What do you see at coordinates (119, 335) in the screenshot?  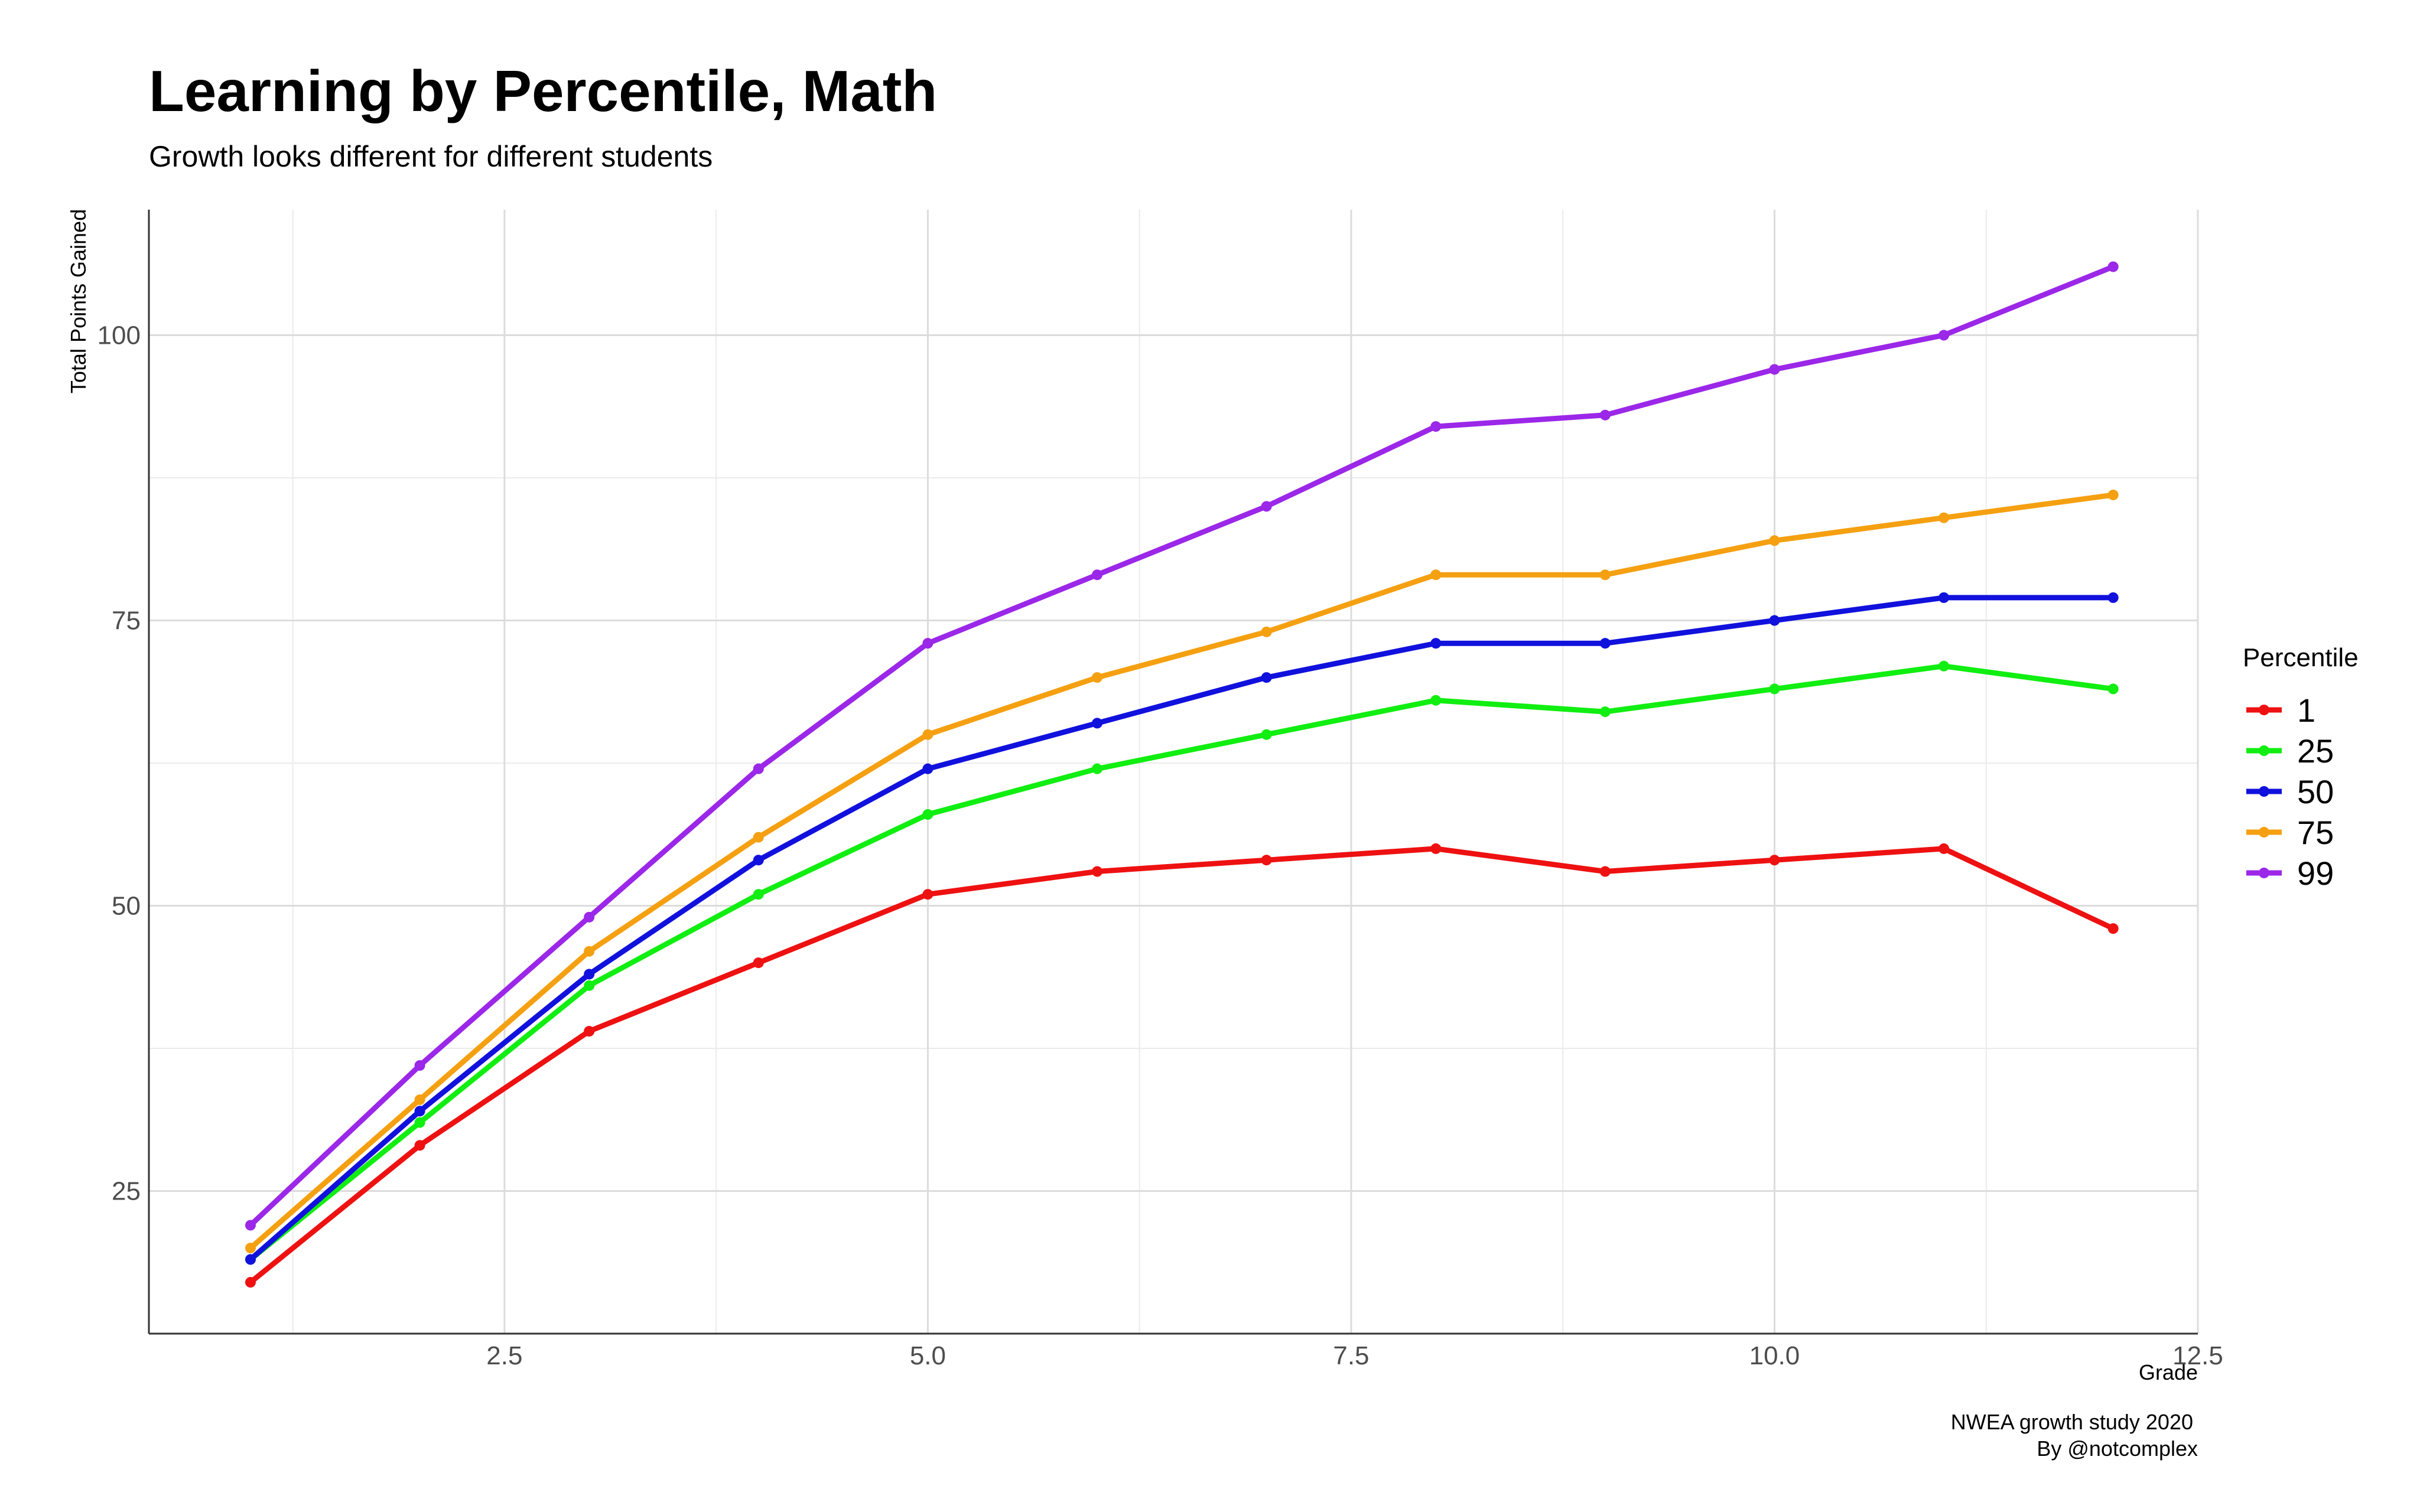 I see `y-tick-label: 100` at bounding box center [119, 335].